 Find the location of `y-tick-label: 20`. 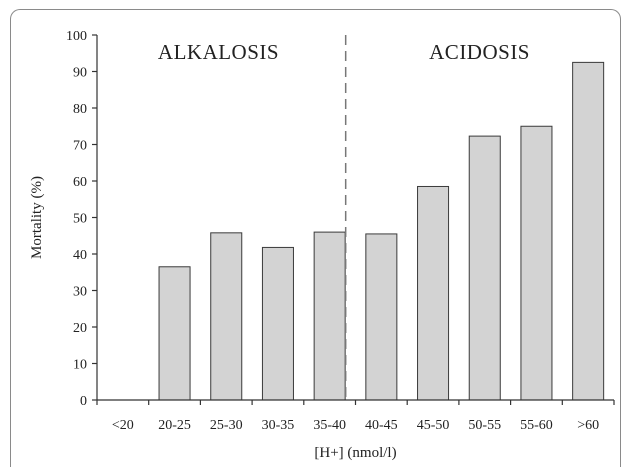

y-tick-label: 20 is located at coordinates (80, 328).